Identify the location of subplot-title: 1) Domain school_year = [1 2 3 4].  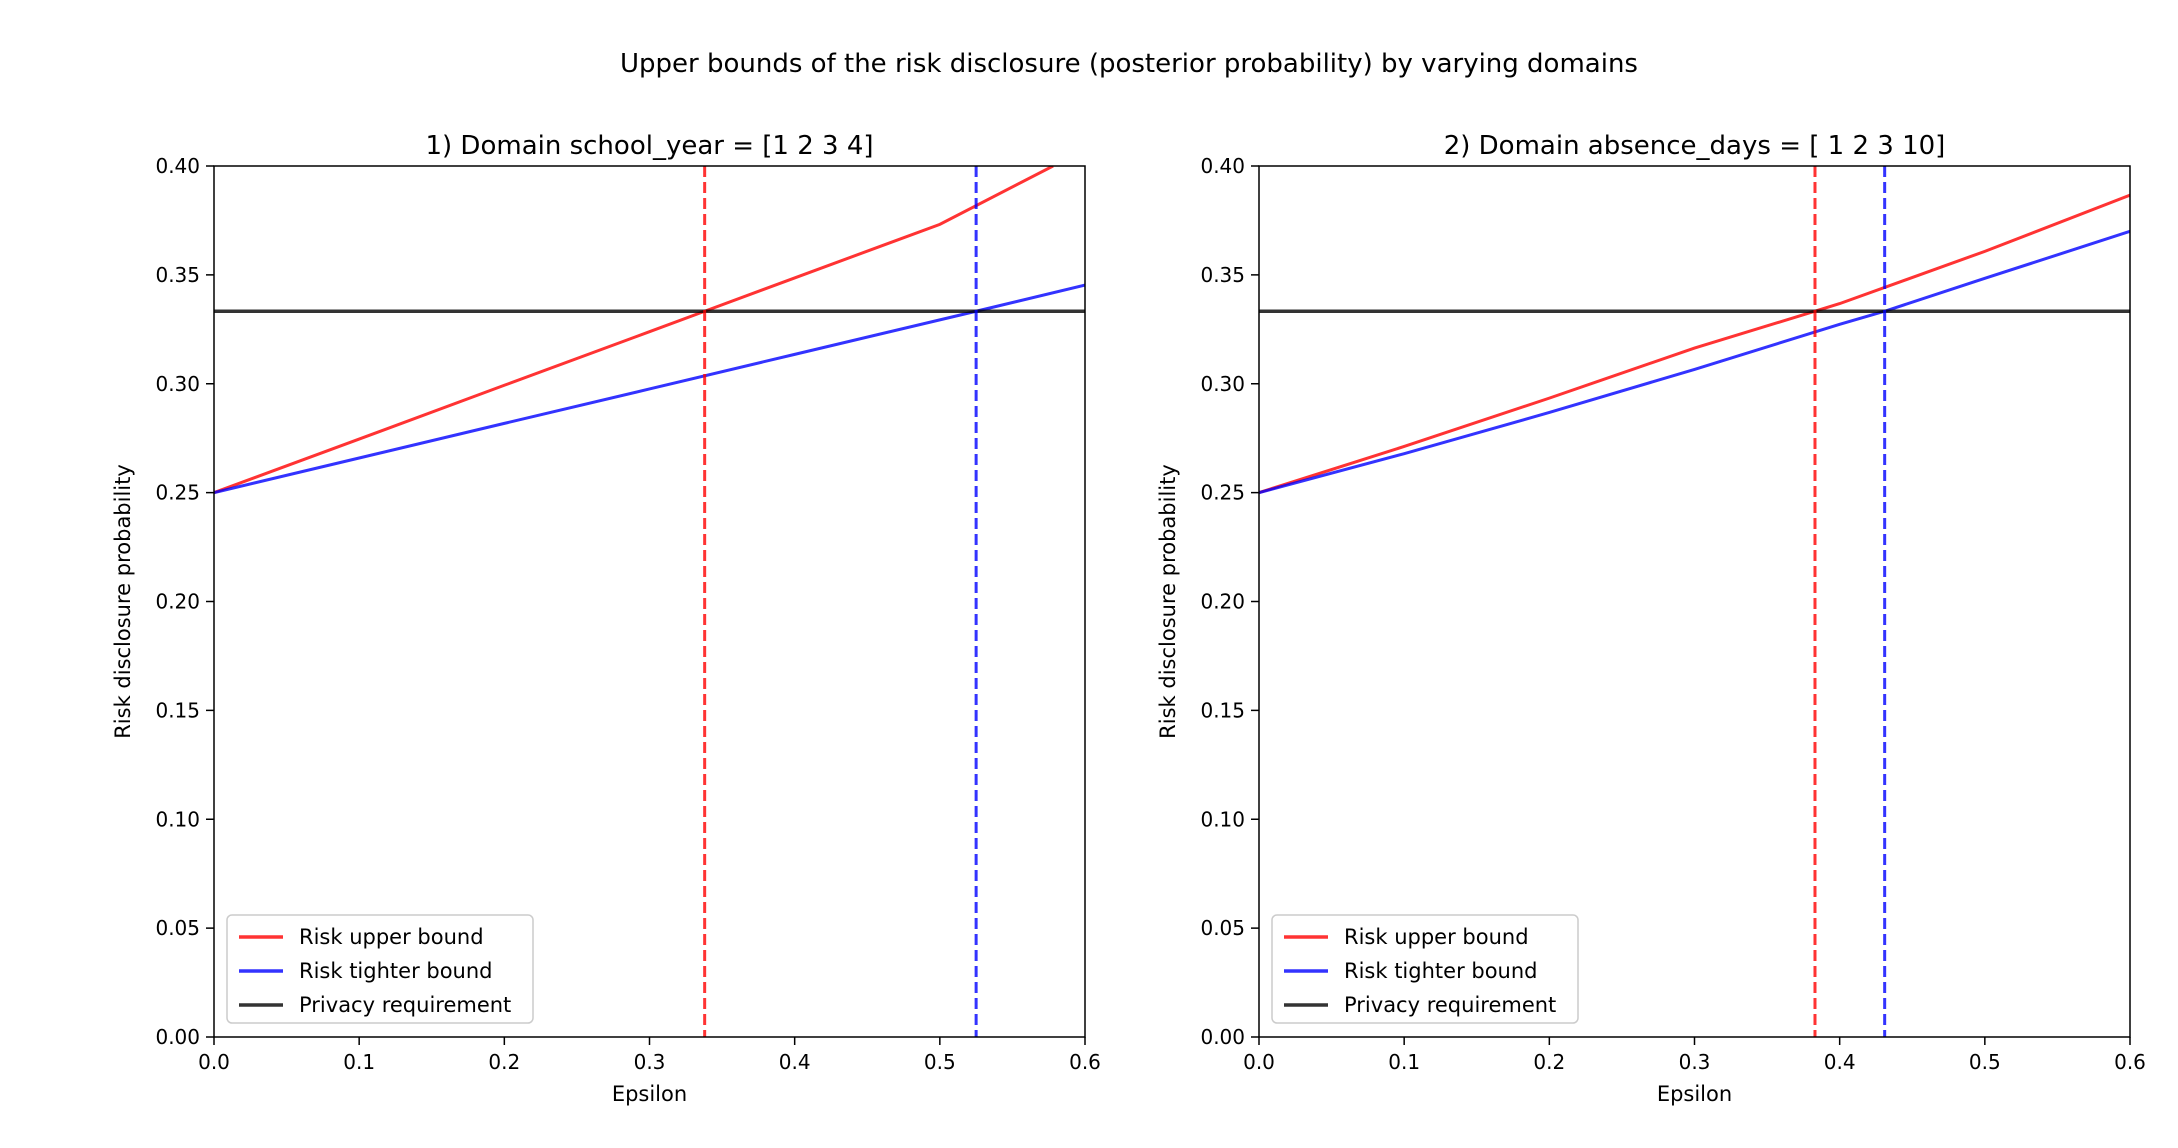
(649, 146).